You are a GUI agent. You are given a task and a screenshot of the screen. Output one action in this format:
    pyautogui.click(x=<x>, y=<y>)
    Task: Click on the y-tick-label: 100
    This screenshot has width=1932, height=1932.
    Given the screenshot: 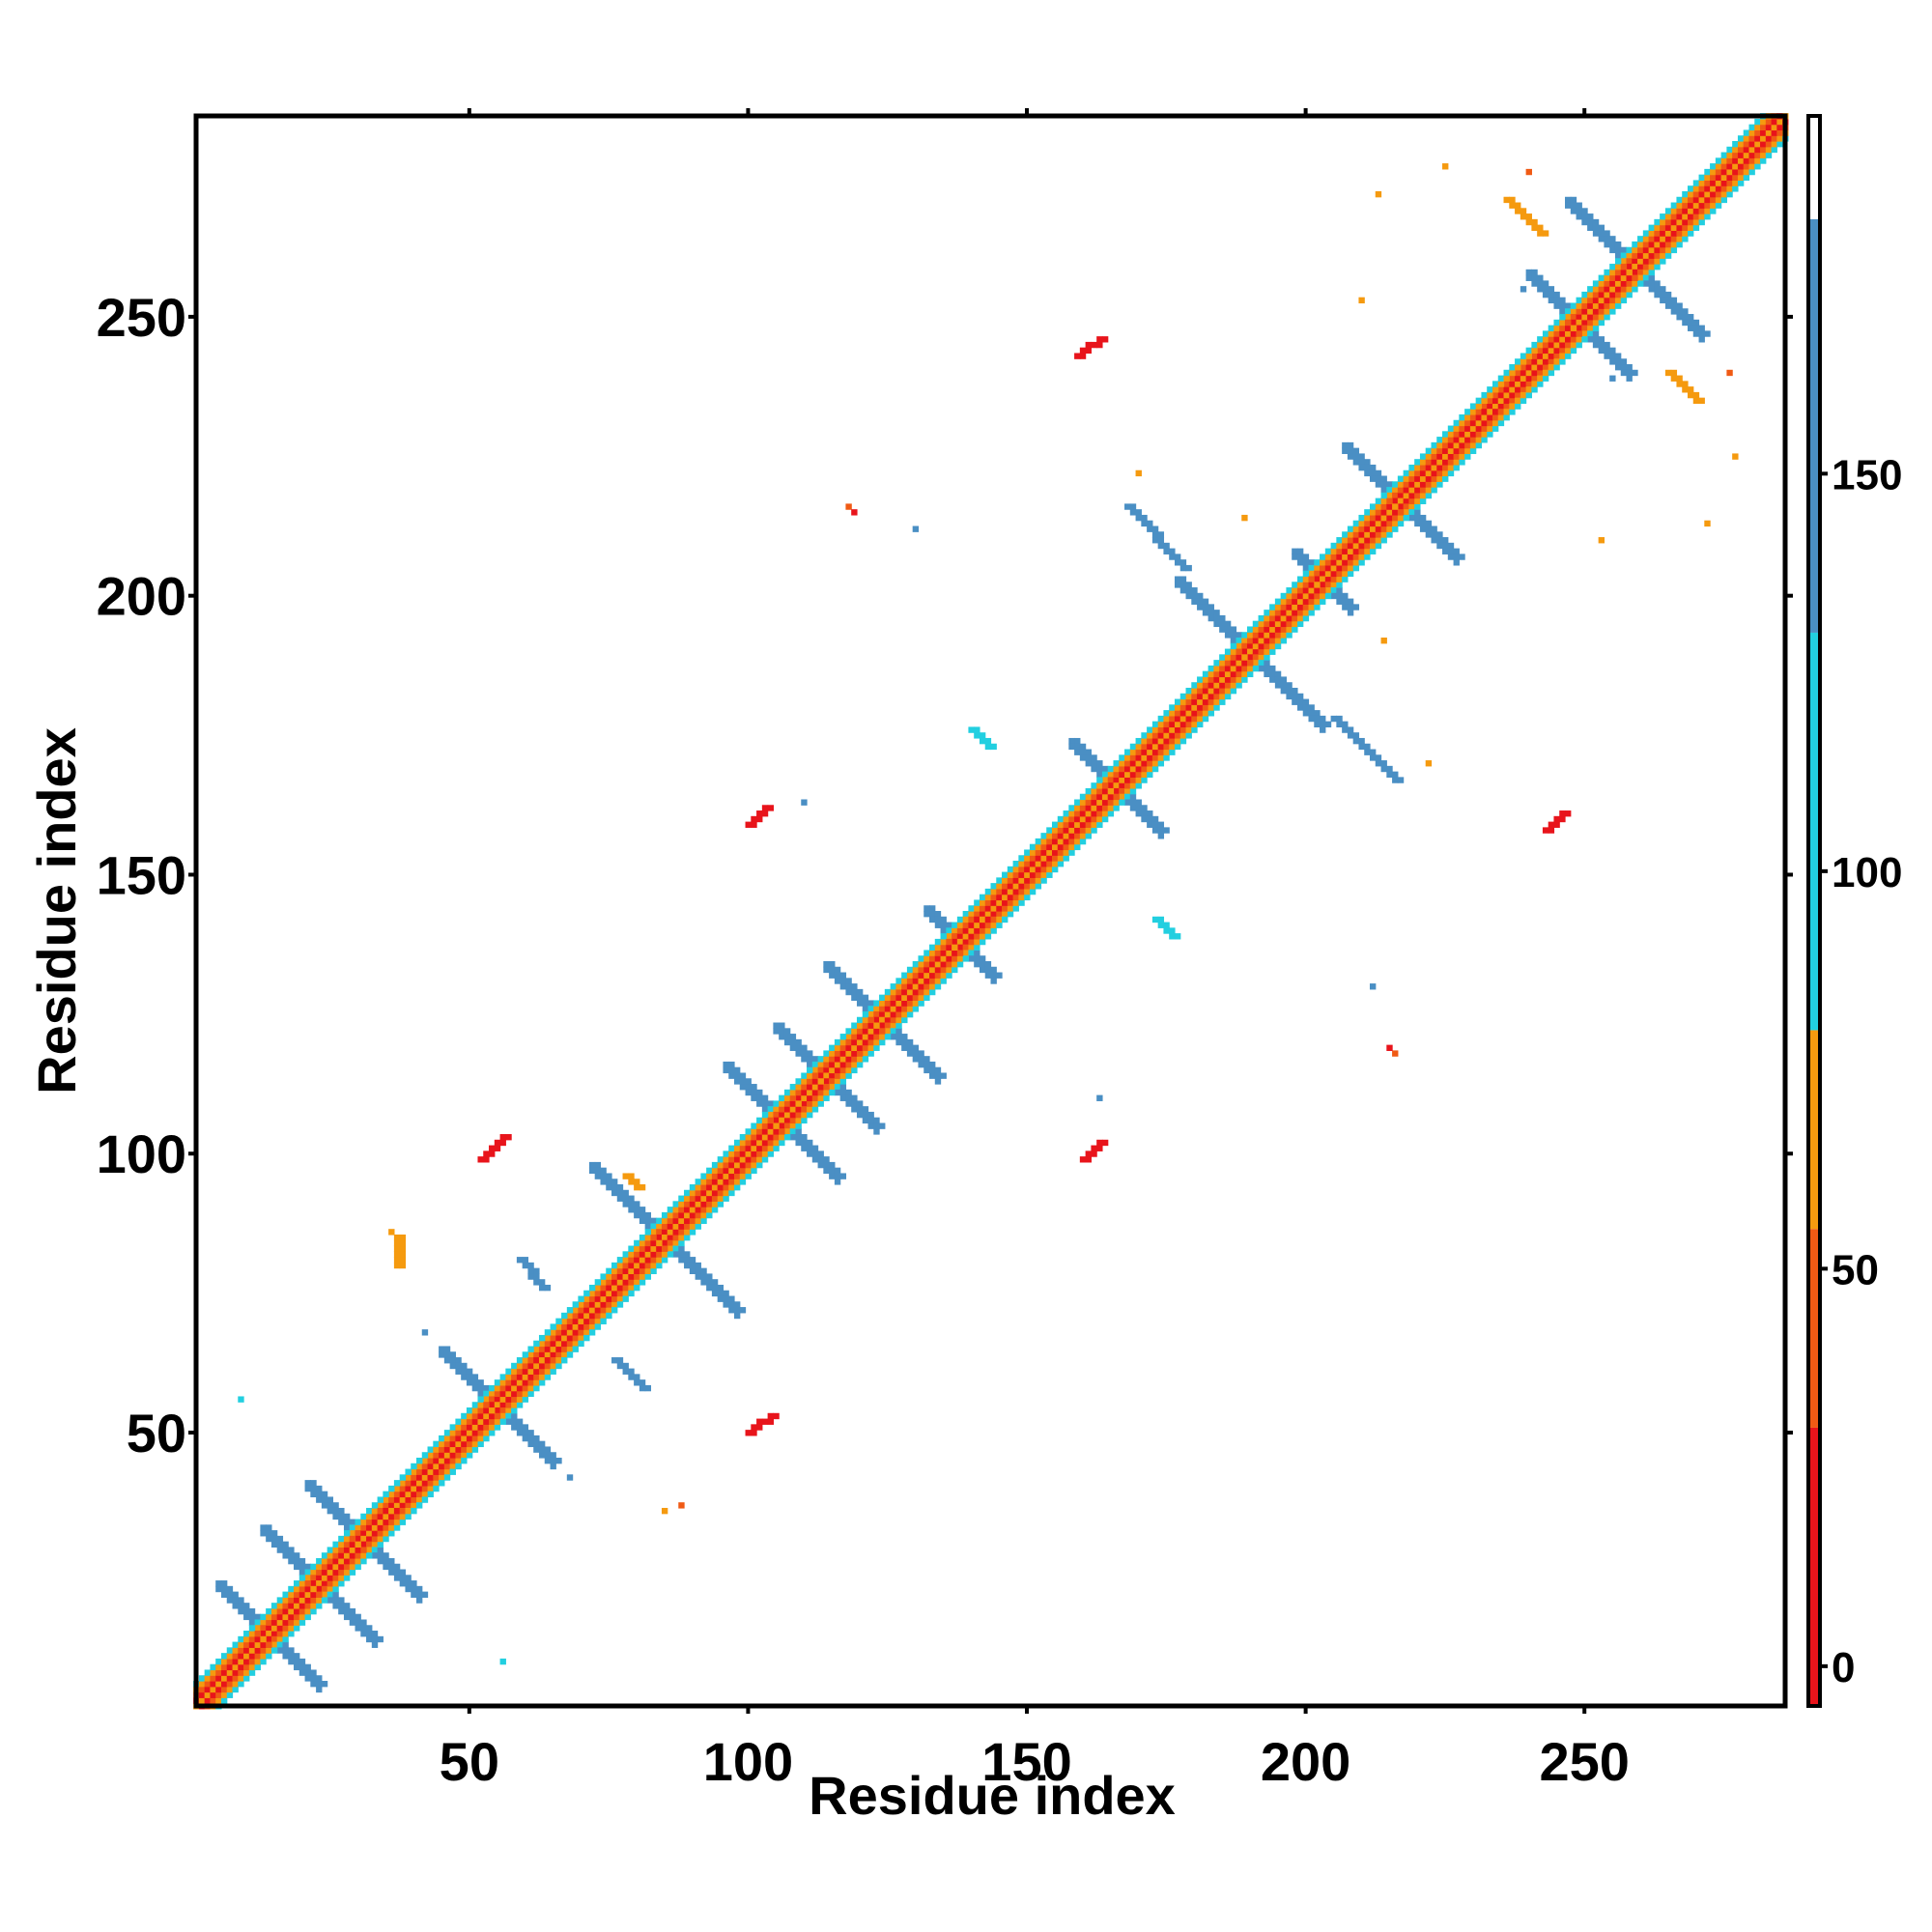 What is the action you would take?
    pyautogui.click(x=141, y=1153)
    